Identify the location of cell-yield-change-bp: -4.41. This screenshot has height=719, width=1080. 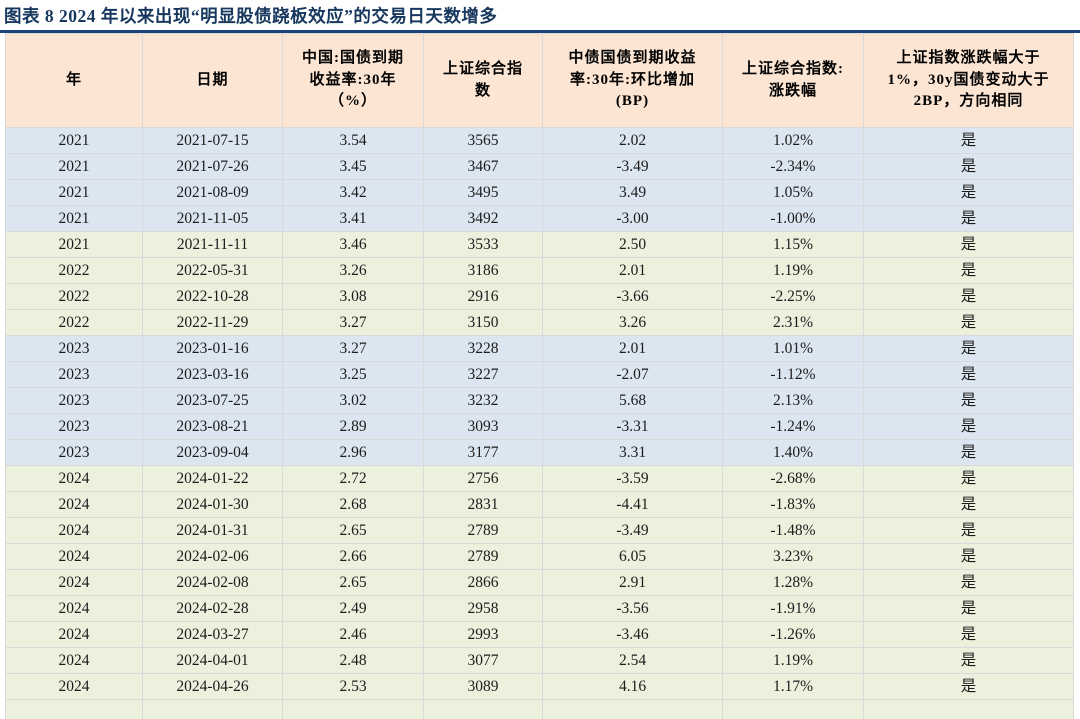
(632, 504).